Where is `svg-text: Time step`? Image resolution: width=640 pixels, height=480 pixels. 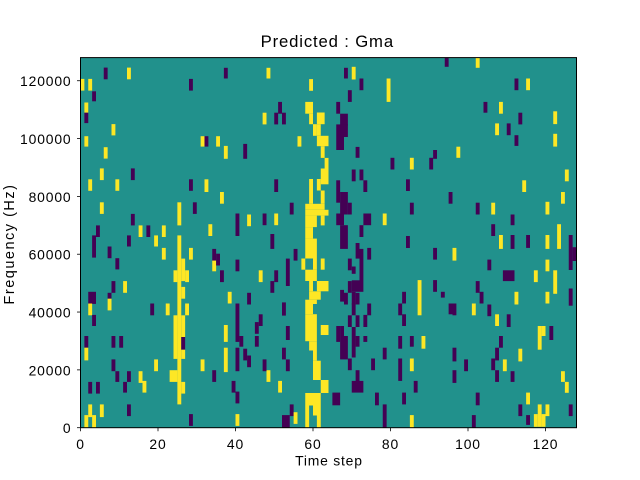
svg-text: Time step is located at coordinates (329, 461).